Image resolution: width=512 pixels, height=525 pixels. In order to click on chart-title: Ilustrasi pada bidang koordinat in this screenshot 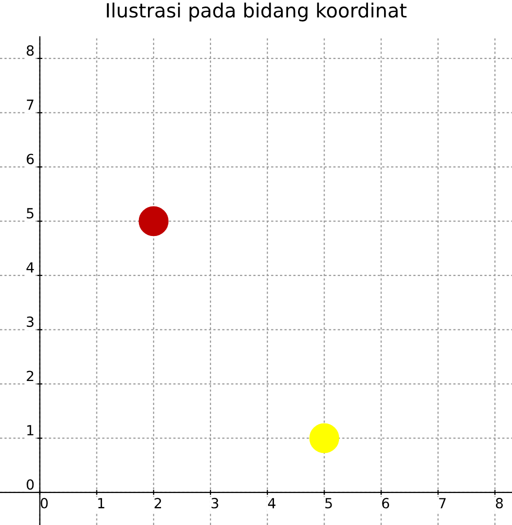, I will do `click(256, 12)`.